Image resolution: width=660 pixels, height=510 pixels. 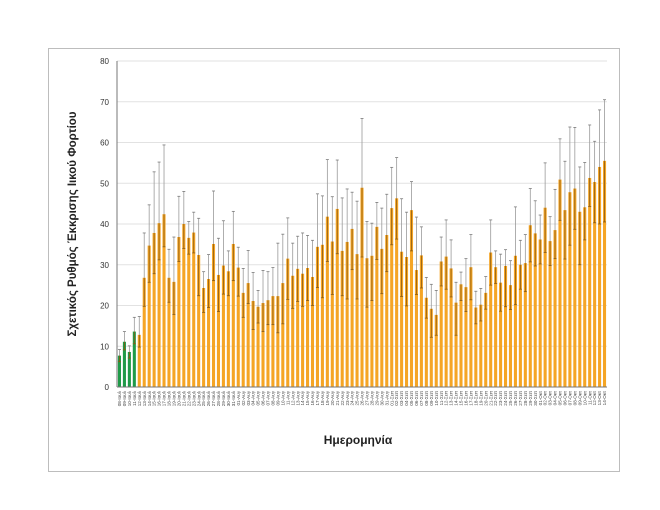 What do you see at coordinates (490, 398) in the screenshot?
I see `x-tick-label: 21-Σεπ` at bounding box center [490, 398].